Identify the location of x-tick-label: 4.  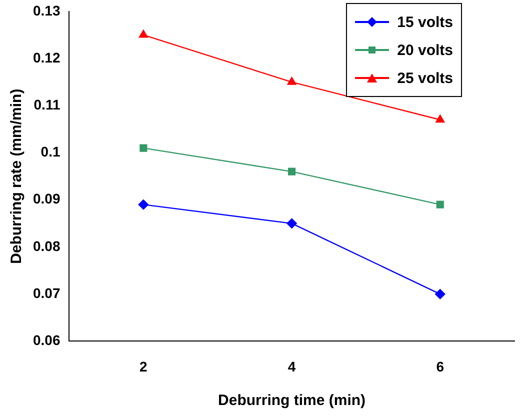
(292, 366).